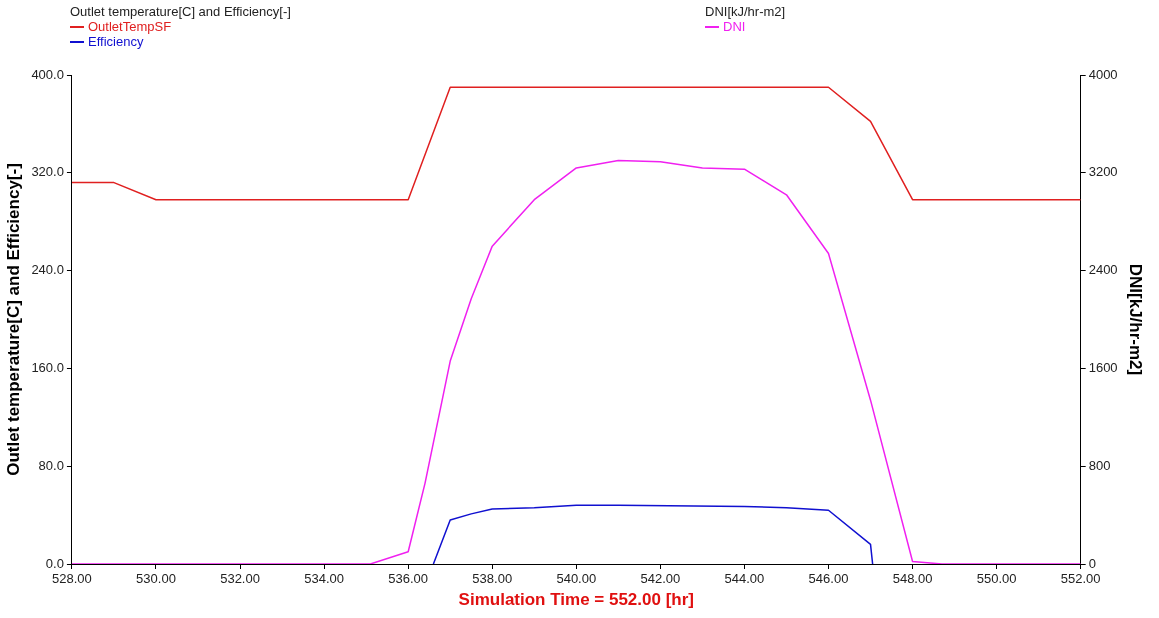 This screenshot has height=618, width=1159. Describe the element at coordinates (1103, 270) in the screenshot. I see `y2-tick-label: 2400` at that location.